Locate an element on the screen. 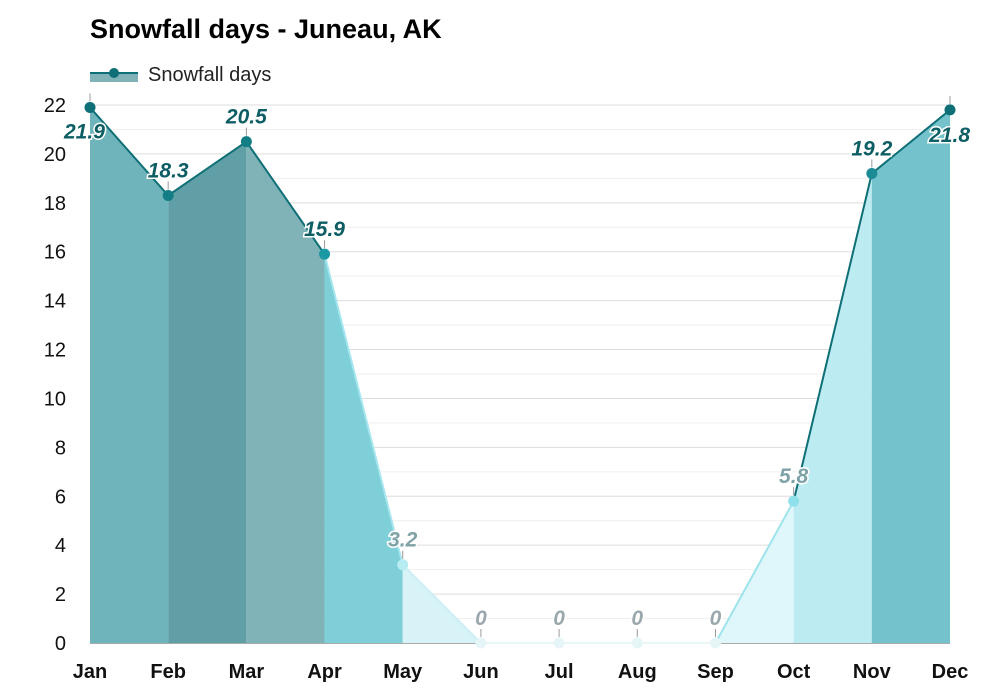  data-label-jul: 0 is located at coordinates (559, 618).